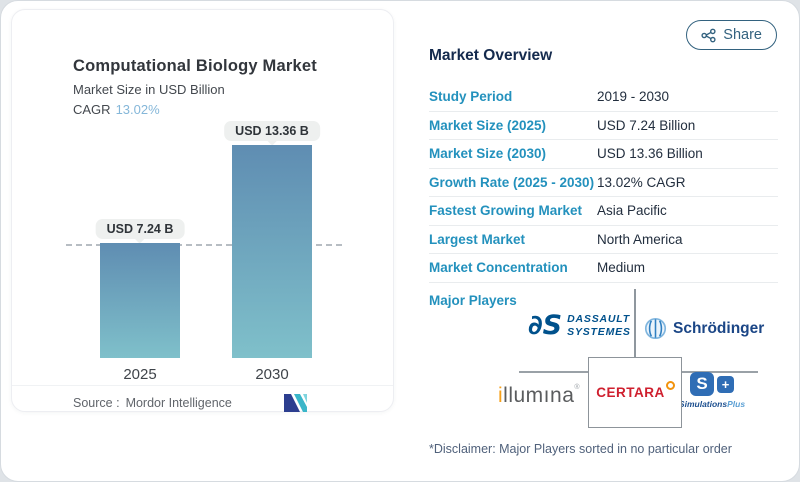 This screenshot has height=482, width=800. Describe the element at coordinates (635, 324) in the screenshot. I see `players-tree-stem-line` at that location.